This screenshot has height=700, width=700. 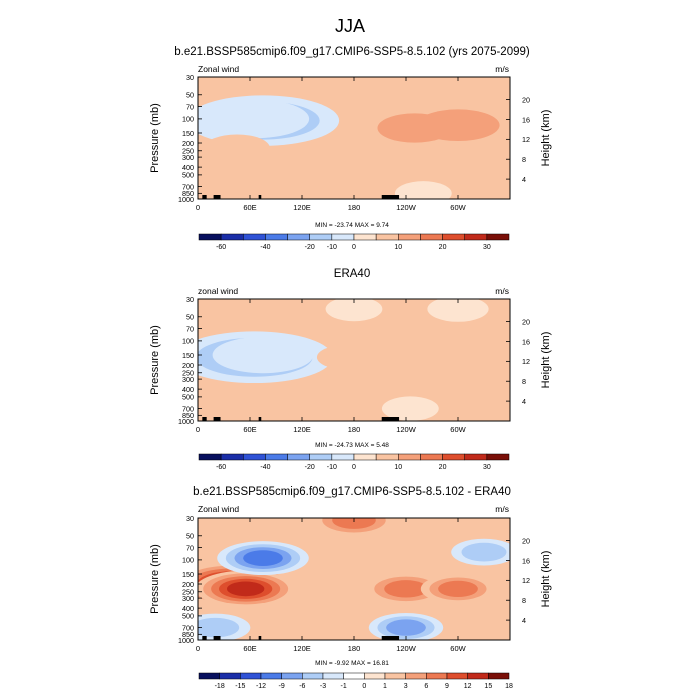 What do you see at coordinates (310, 467) in the screenshot?
I see `colorbar-label: -20` at bounding box center [310, 467].